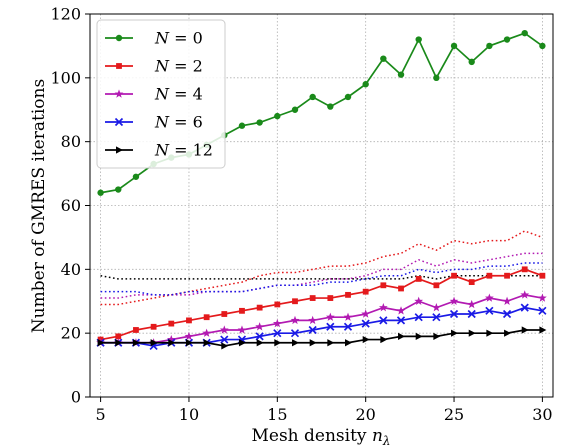 The height and width of the screenshot is (448, 562). What do you see at coordinates (454, 414) in the screenshot?
I see `x-tick-label: 25` at bounding box center [454, 414].